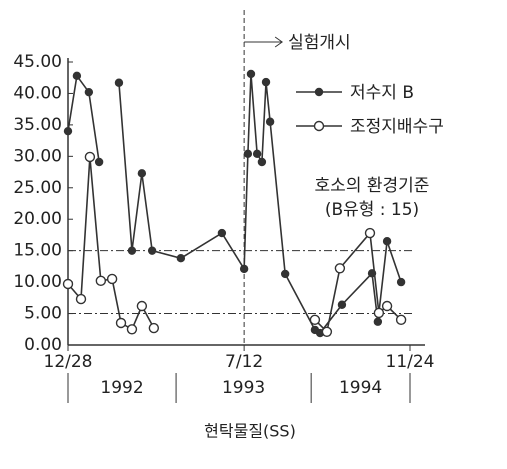  What do you see at coordinates (43, 345) in the screenshot?
I see `y-tick-label: 0.00` at bounding box center [43, 345].